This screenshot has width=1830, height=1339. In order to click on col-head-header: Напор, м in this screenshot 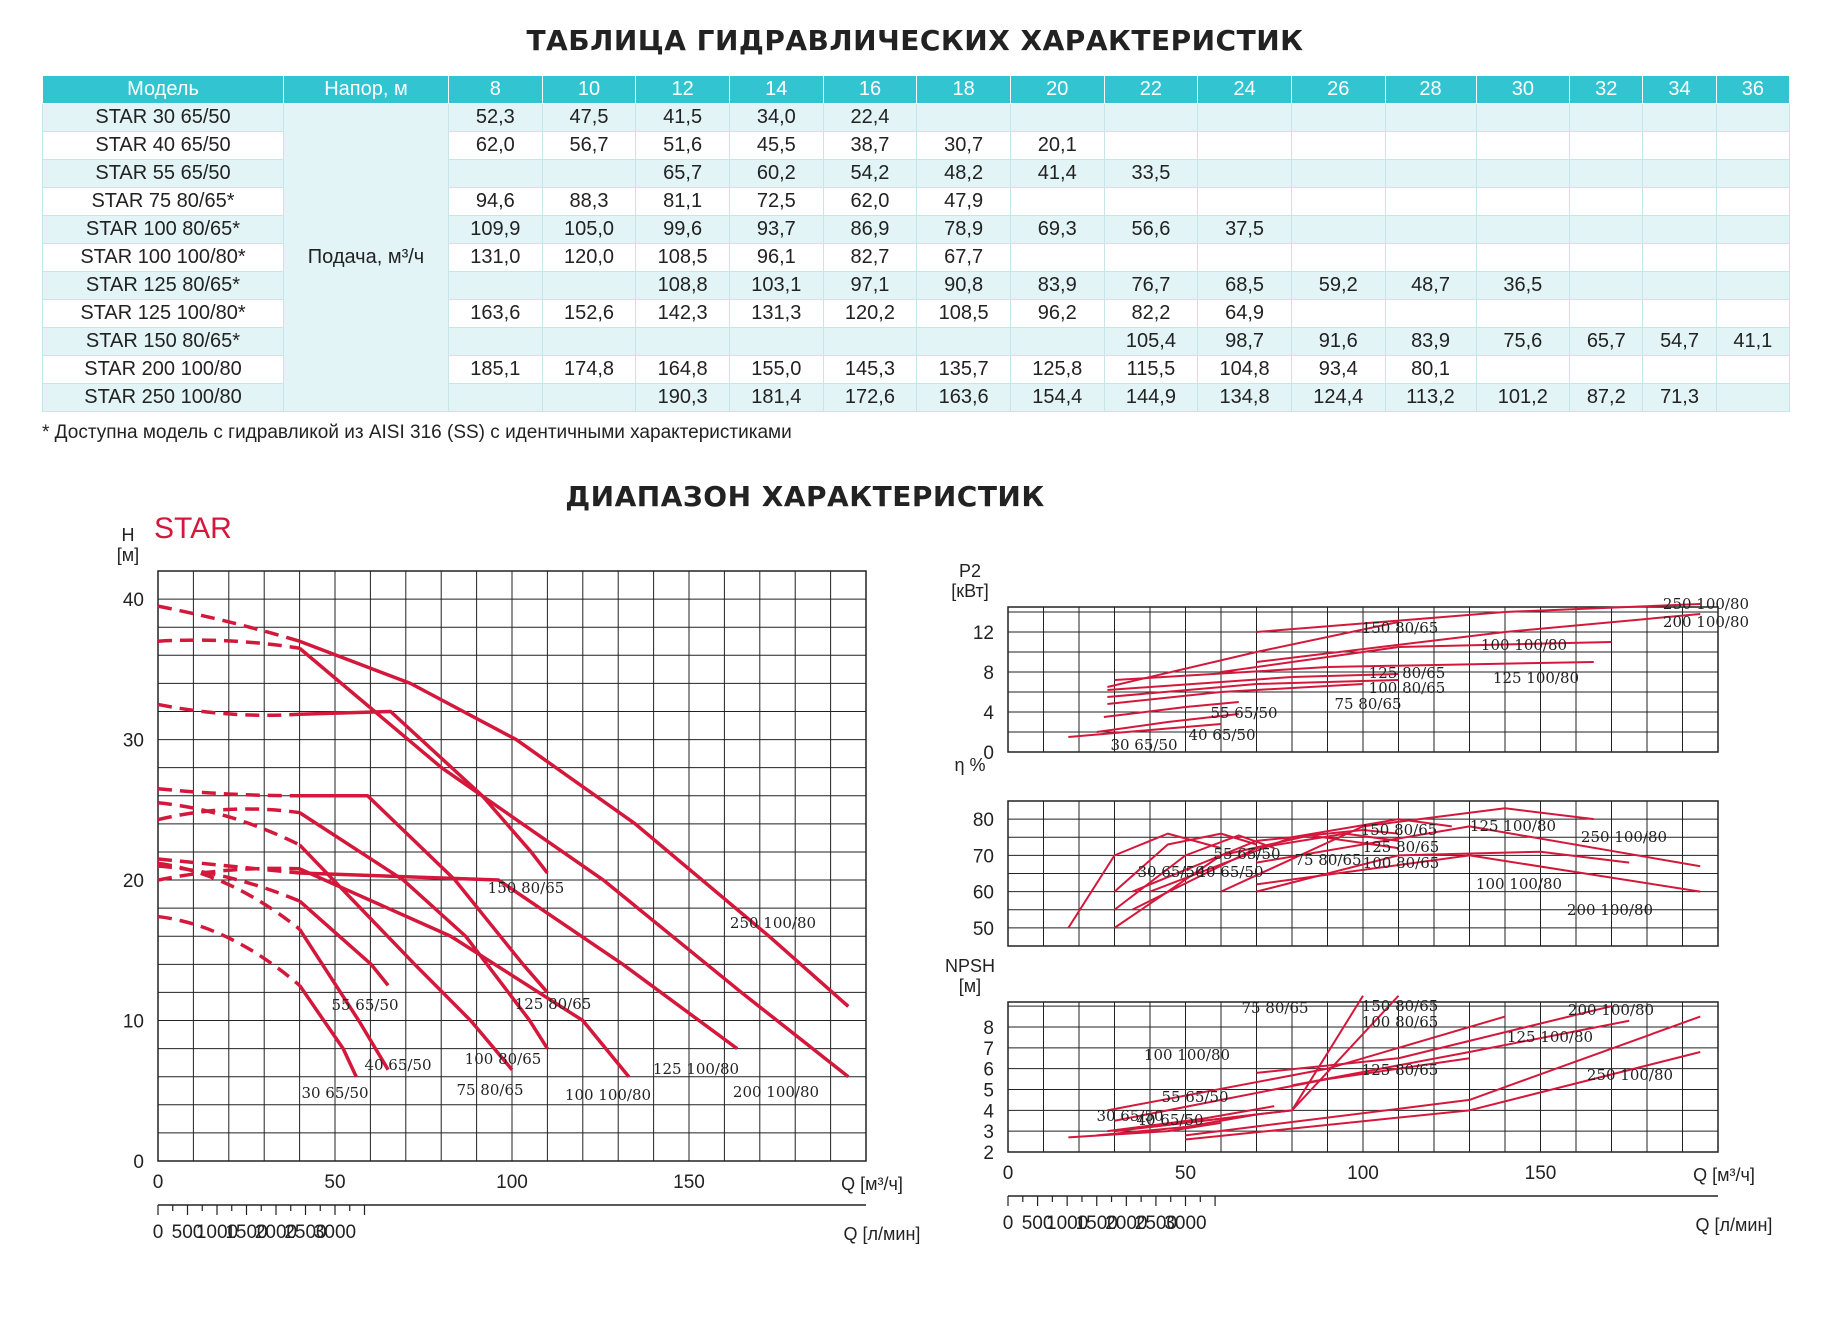, I will do `click(366, 89)`.